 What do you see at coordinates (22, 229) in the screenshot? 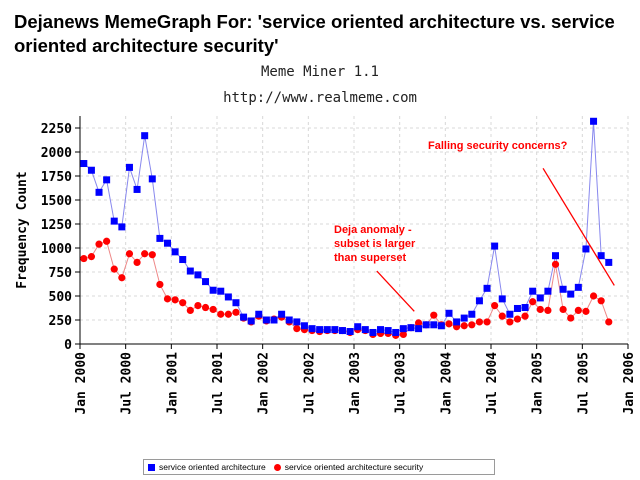
I see `y-axis-label: Frequency Count` at bounding box center [22, 229].